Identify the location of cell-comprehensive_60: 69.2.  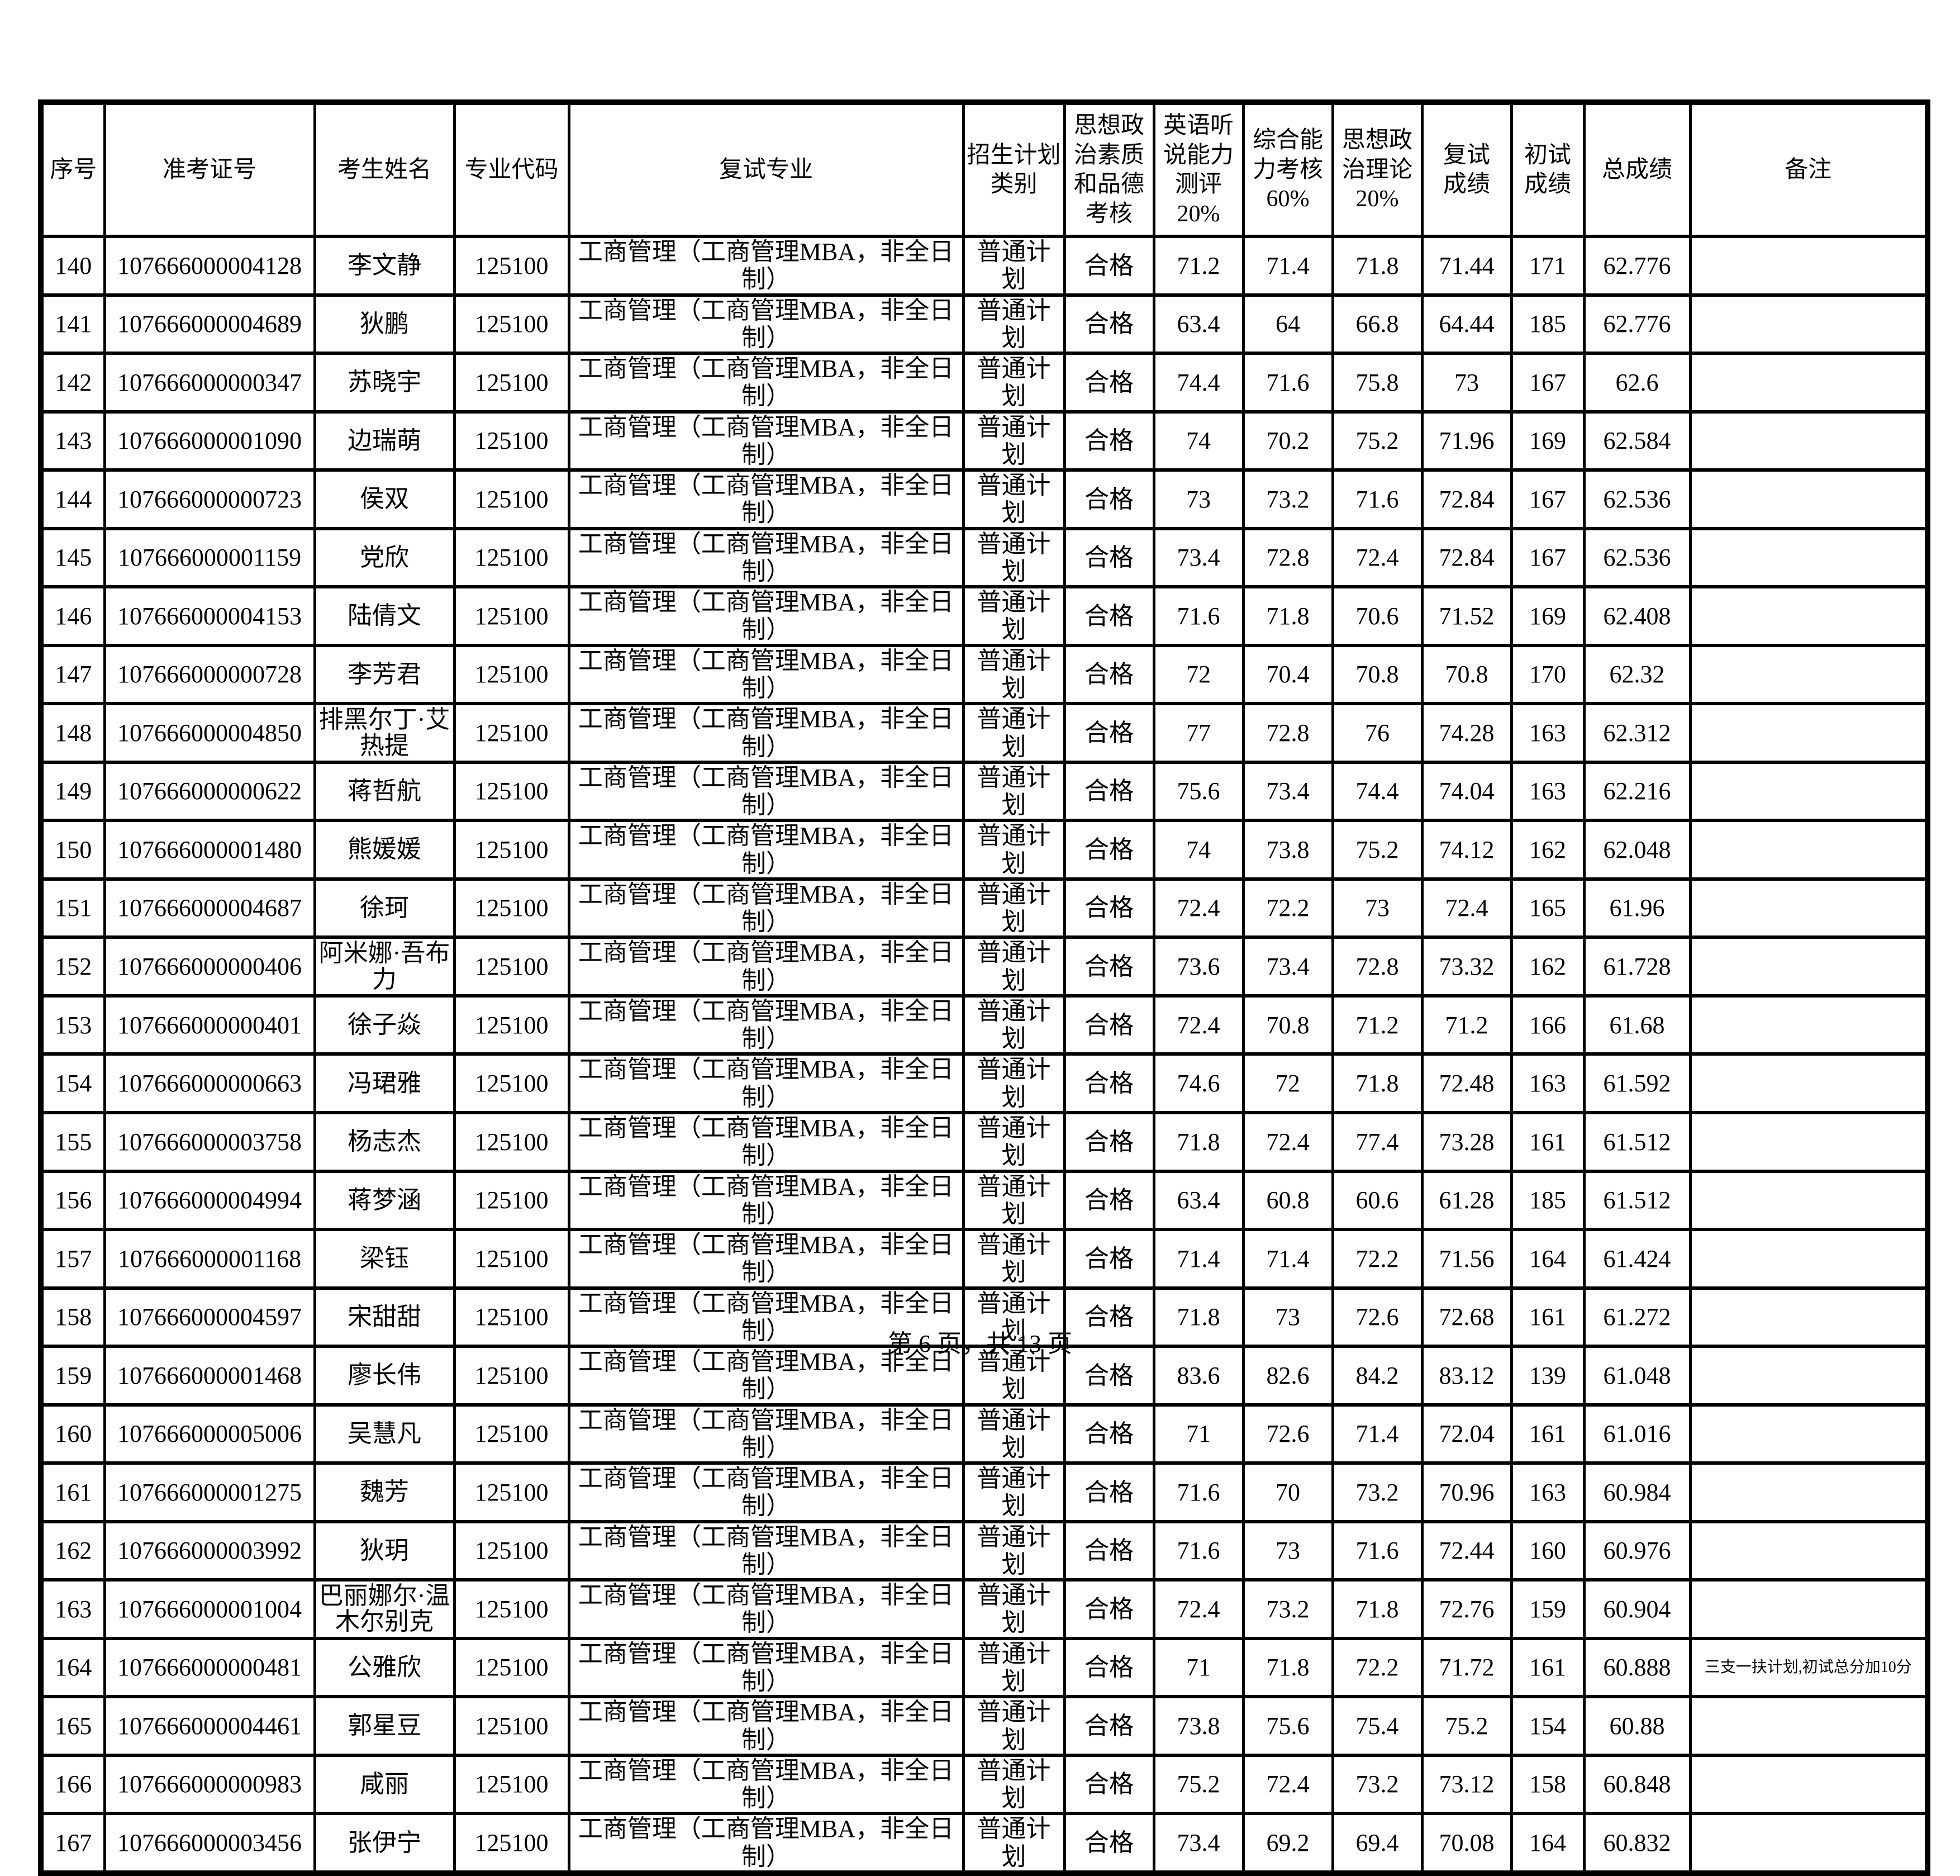
(1287, 1843).